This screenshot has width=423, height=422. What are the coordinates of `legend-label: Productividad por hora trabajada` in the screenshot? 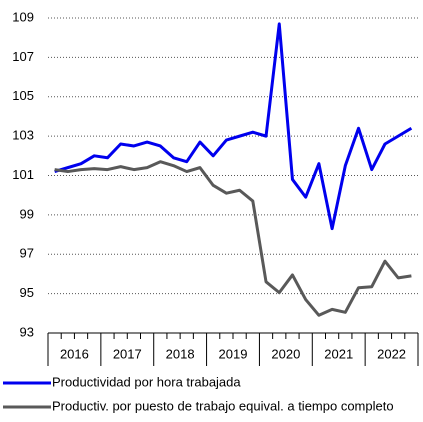 It's located at (146, 381).